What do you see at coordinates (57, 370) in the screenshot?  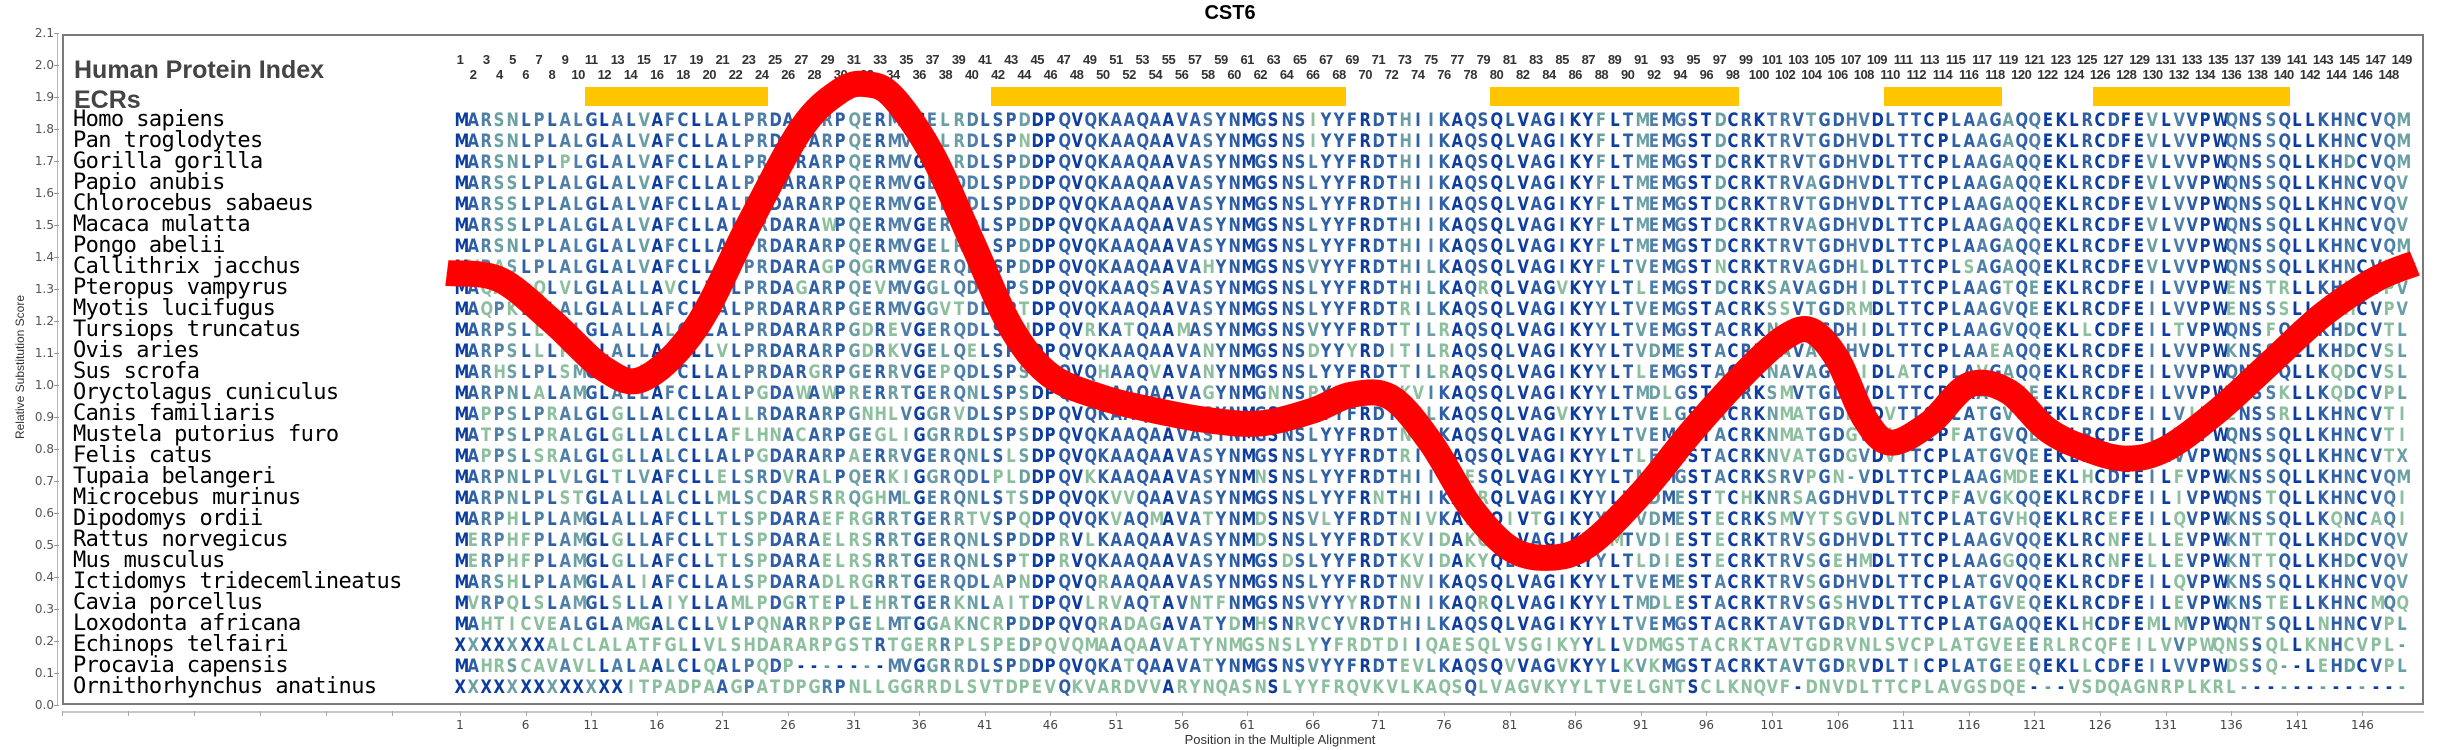 I see `y-axis-line` at bounding box center [57, 370].